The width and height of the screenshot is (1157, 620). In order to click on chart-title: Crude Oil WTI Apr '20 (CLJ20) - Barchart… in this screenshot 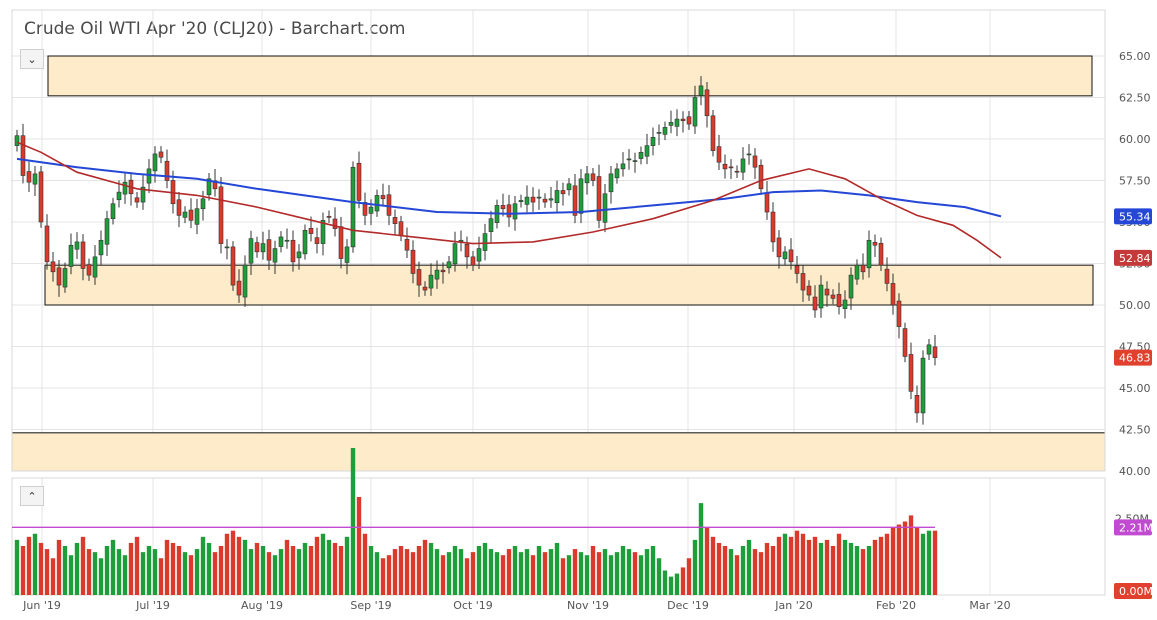, I will do `click(214, 29)`.